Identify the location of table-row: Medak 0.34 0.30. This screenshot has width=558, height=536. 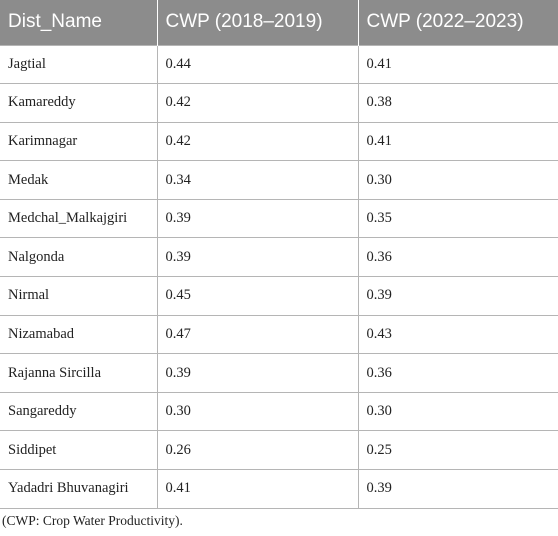
(279, 180).